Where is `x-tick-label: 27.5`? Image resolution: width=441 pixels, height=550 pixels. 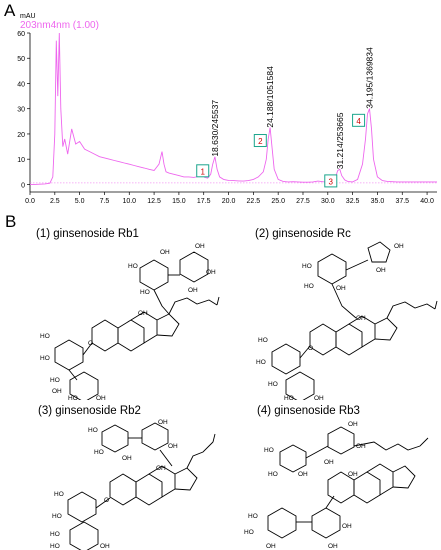 x-tick-label: 27.5 is located at coordinates (303, 201).